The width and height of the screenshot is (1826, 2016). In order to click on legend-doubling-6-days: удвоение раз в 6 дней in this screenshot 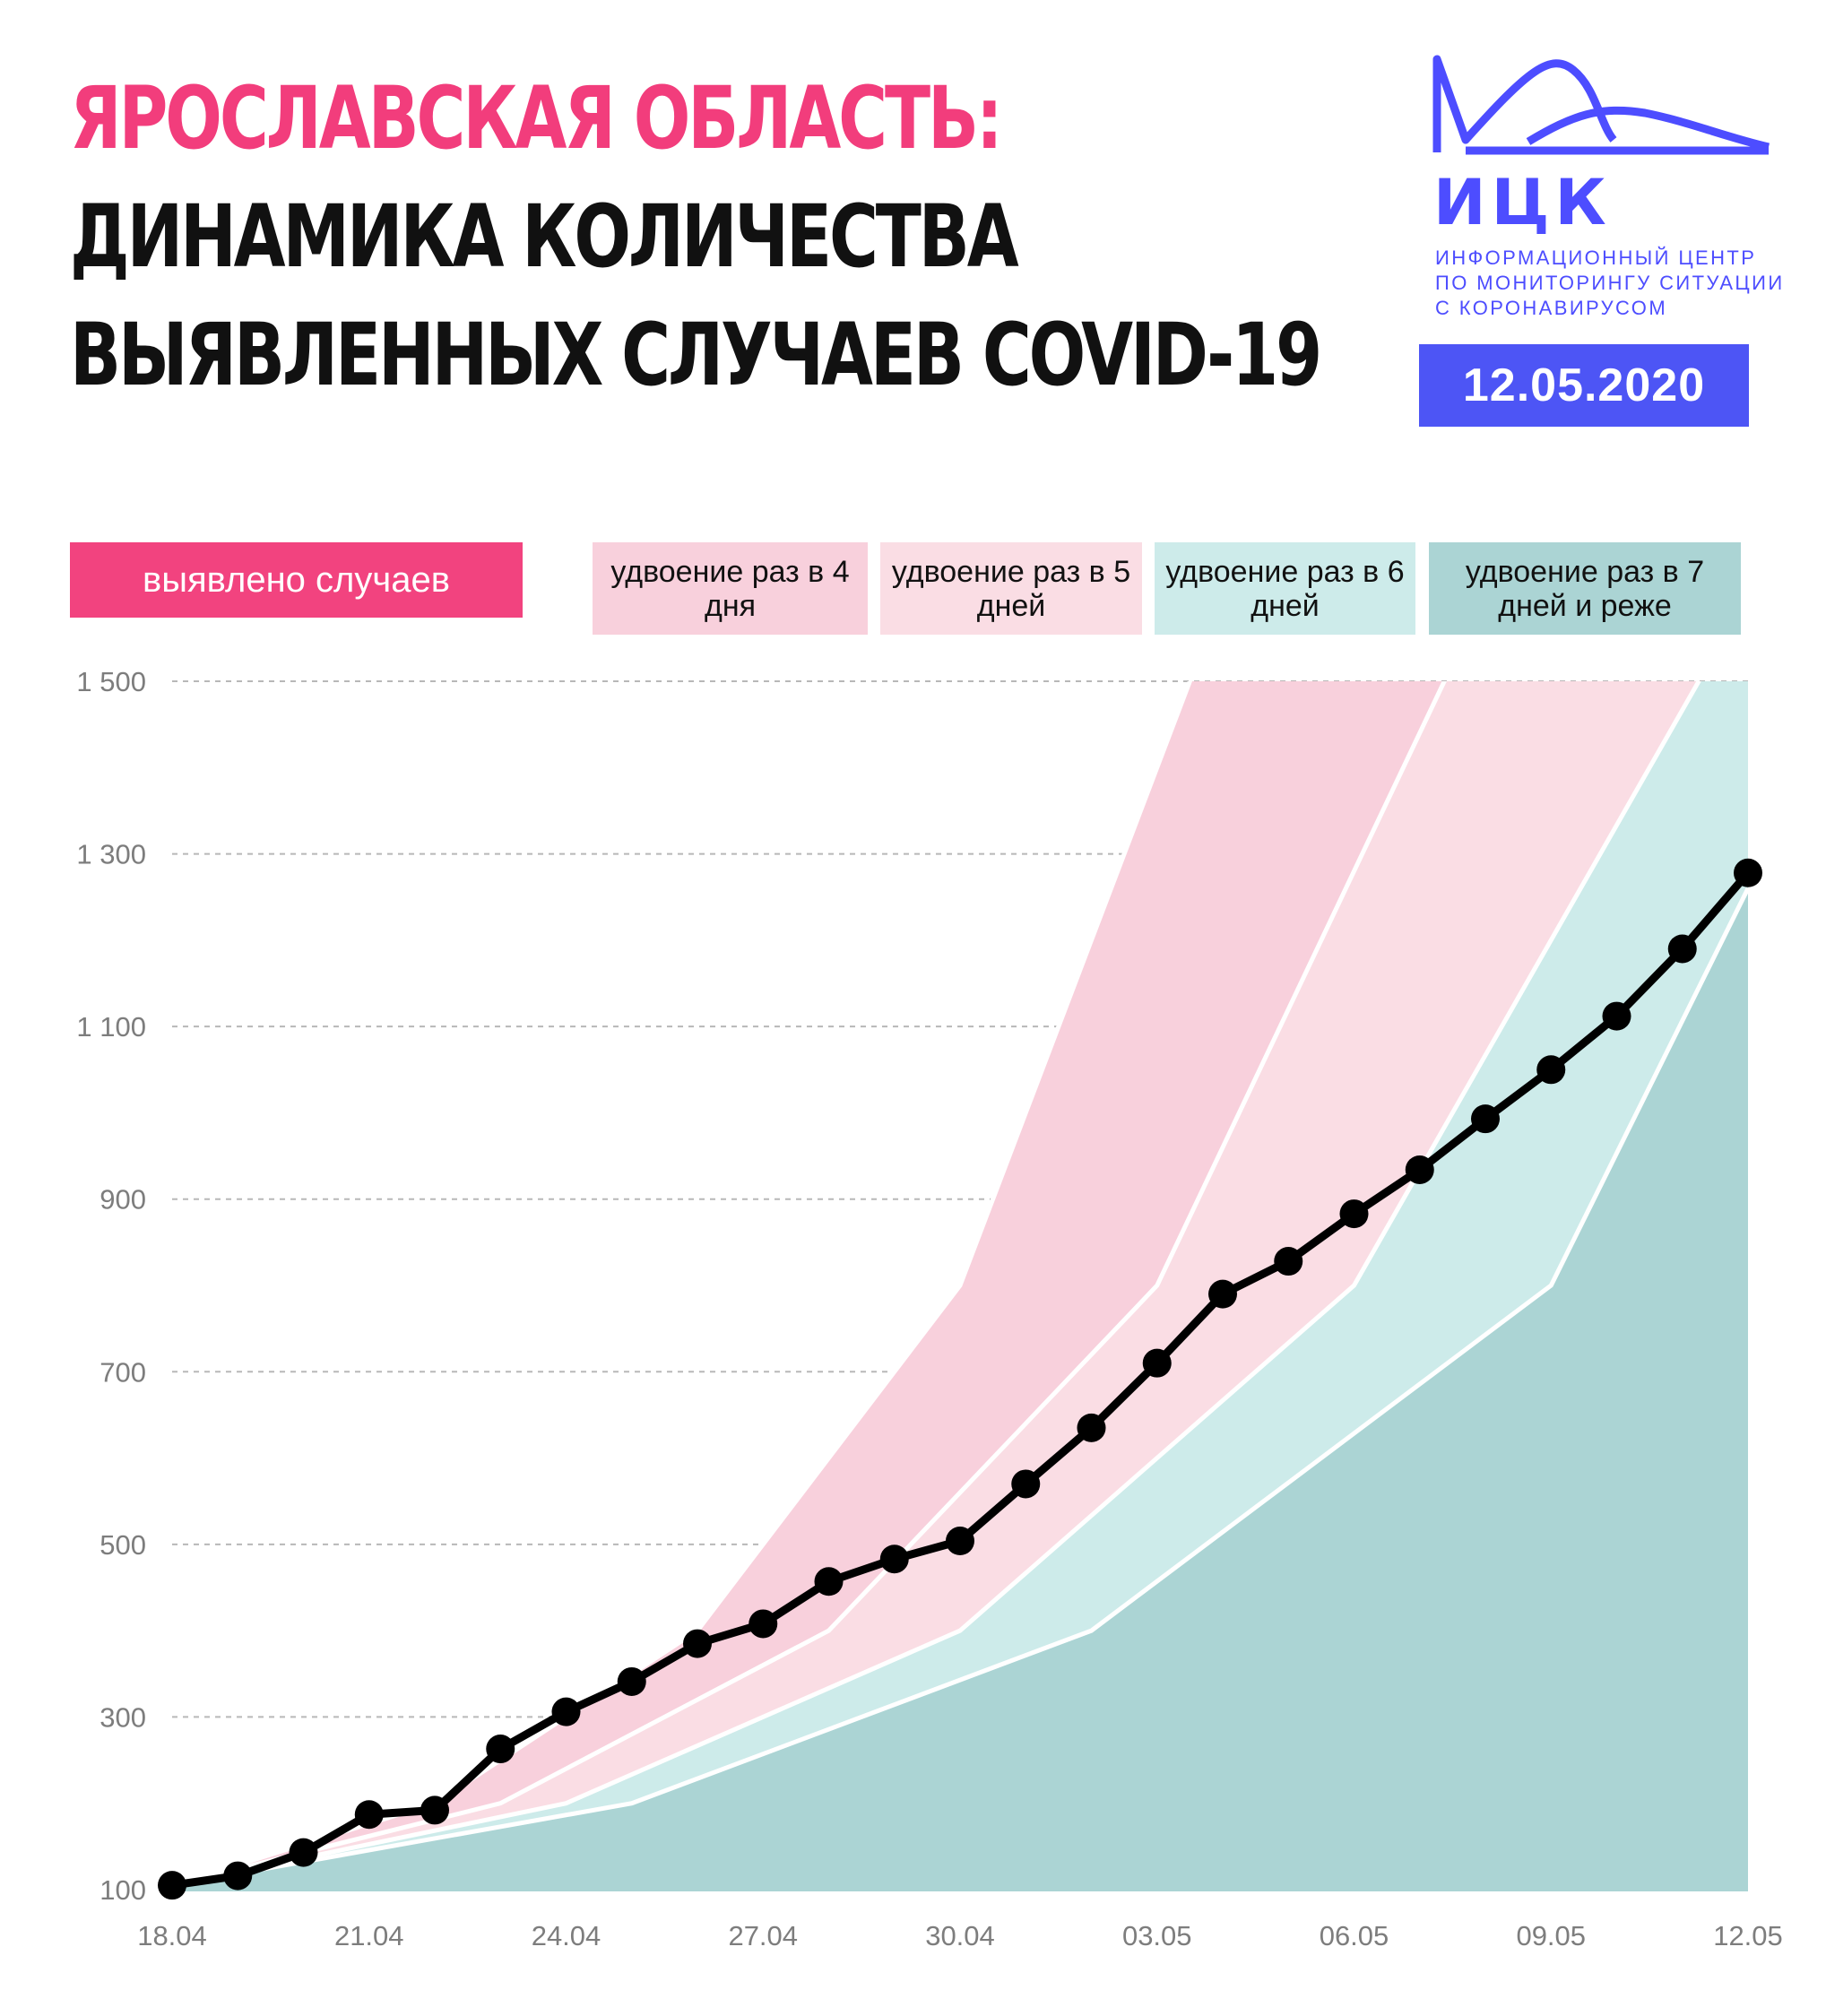, I will do `click(1285, 588)`.